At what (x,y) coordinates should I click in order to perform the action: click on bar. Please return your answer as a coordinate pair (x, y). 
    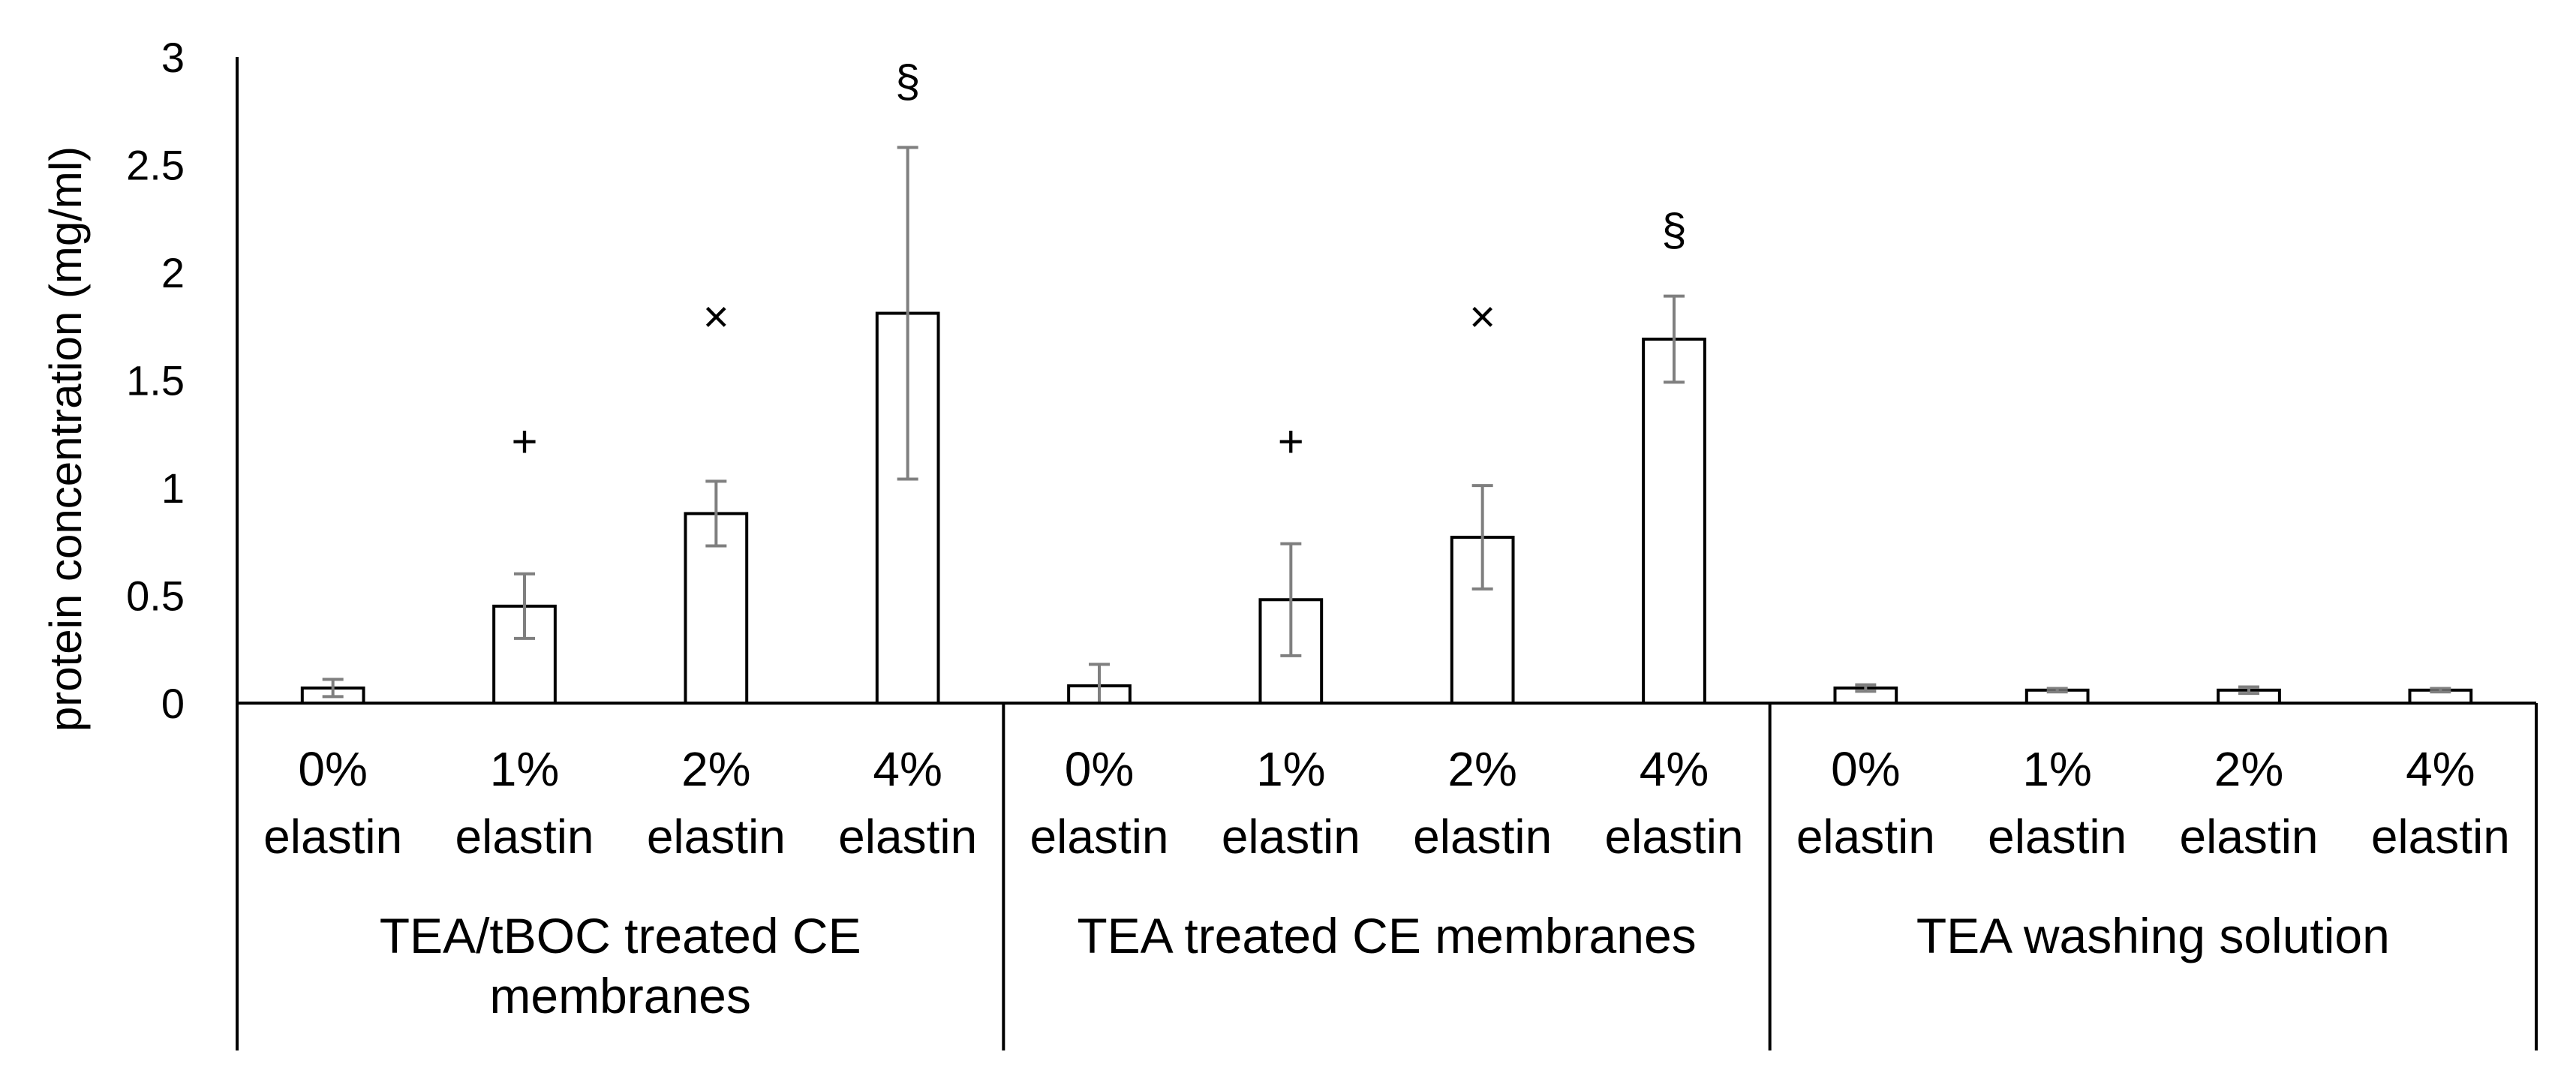
    Looking at the image, I should click on (1674, 521).